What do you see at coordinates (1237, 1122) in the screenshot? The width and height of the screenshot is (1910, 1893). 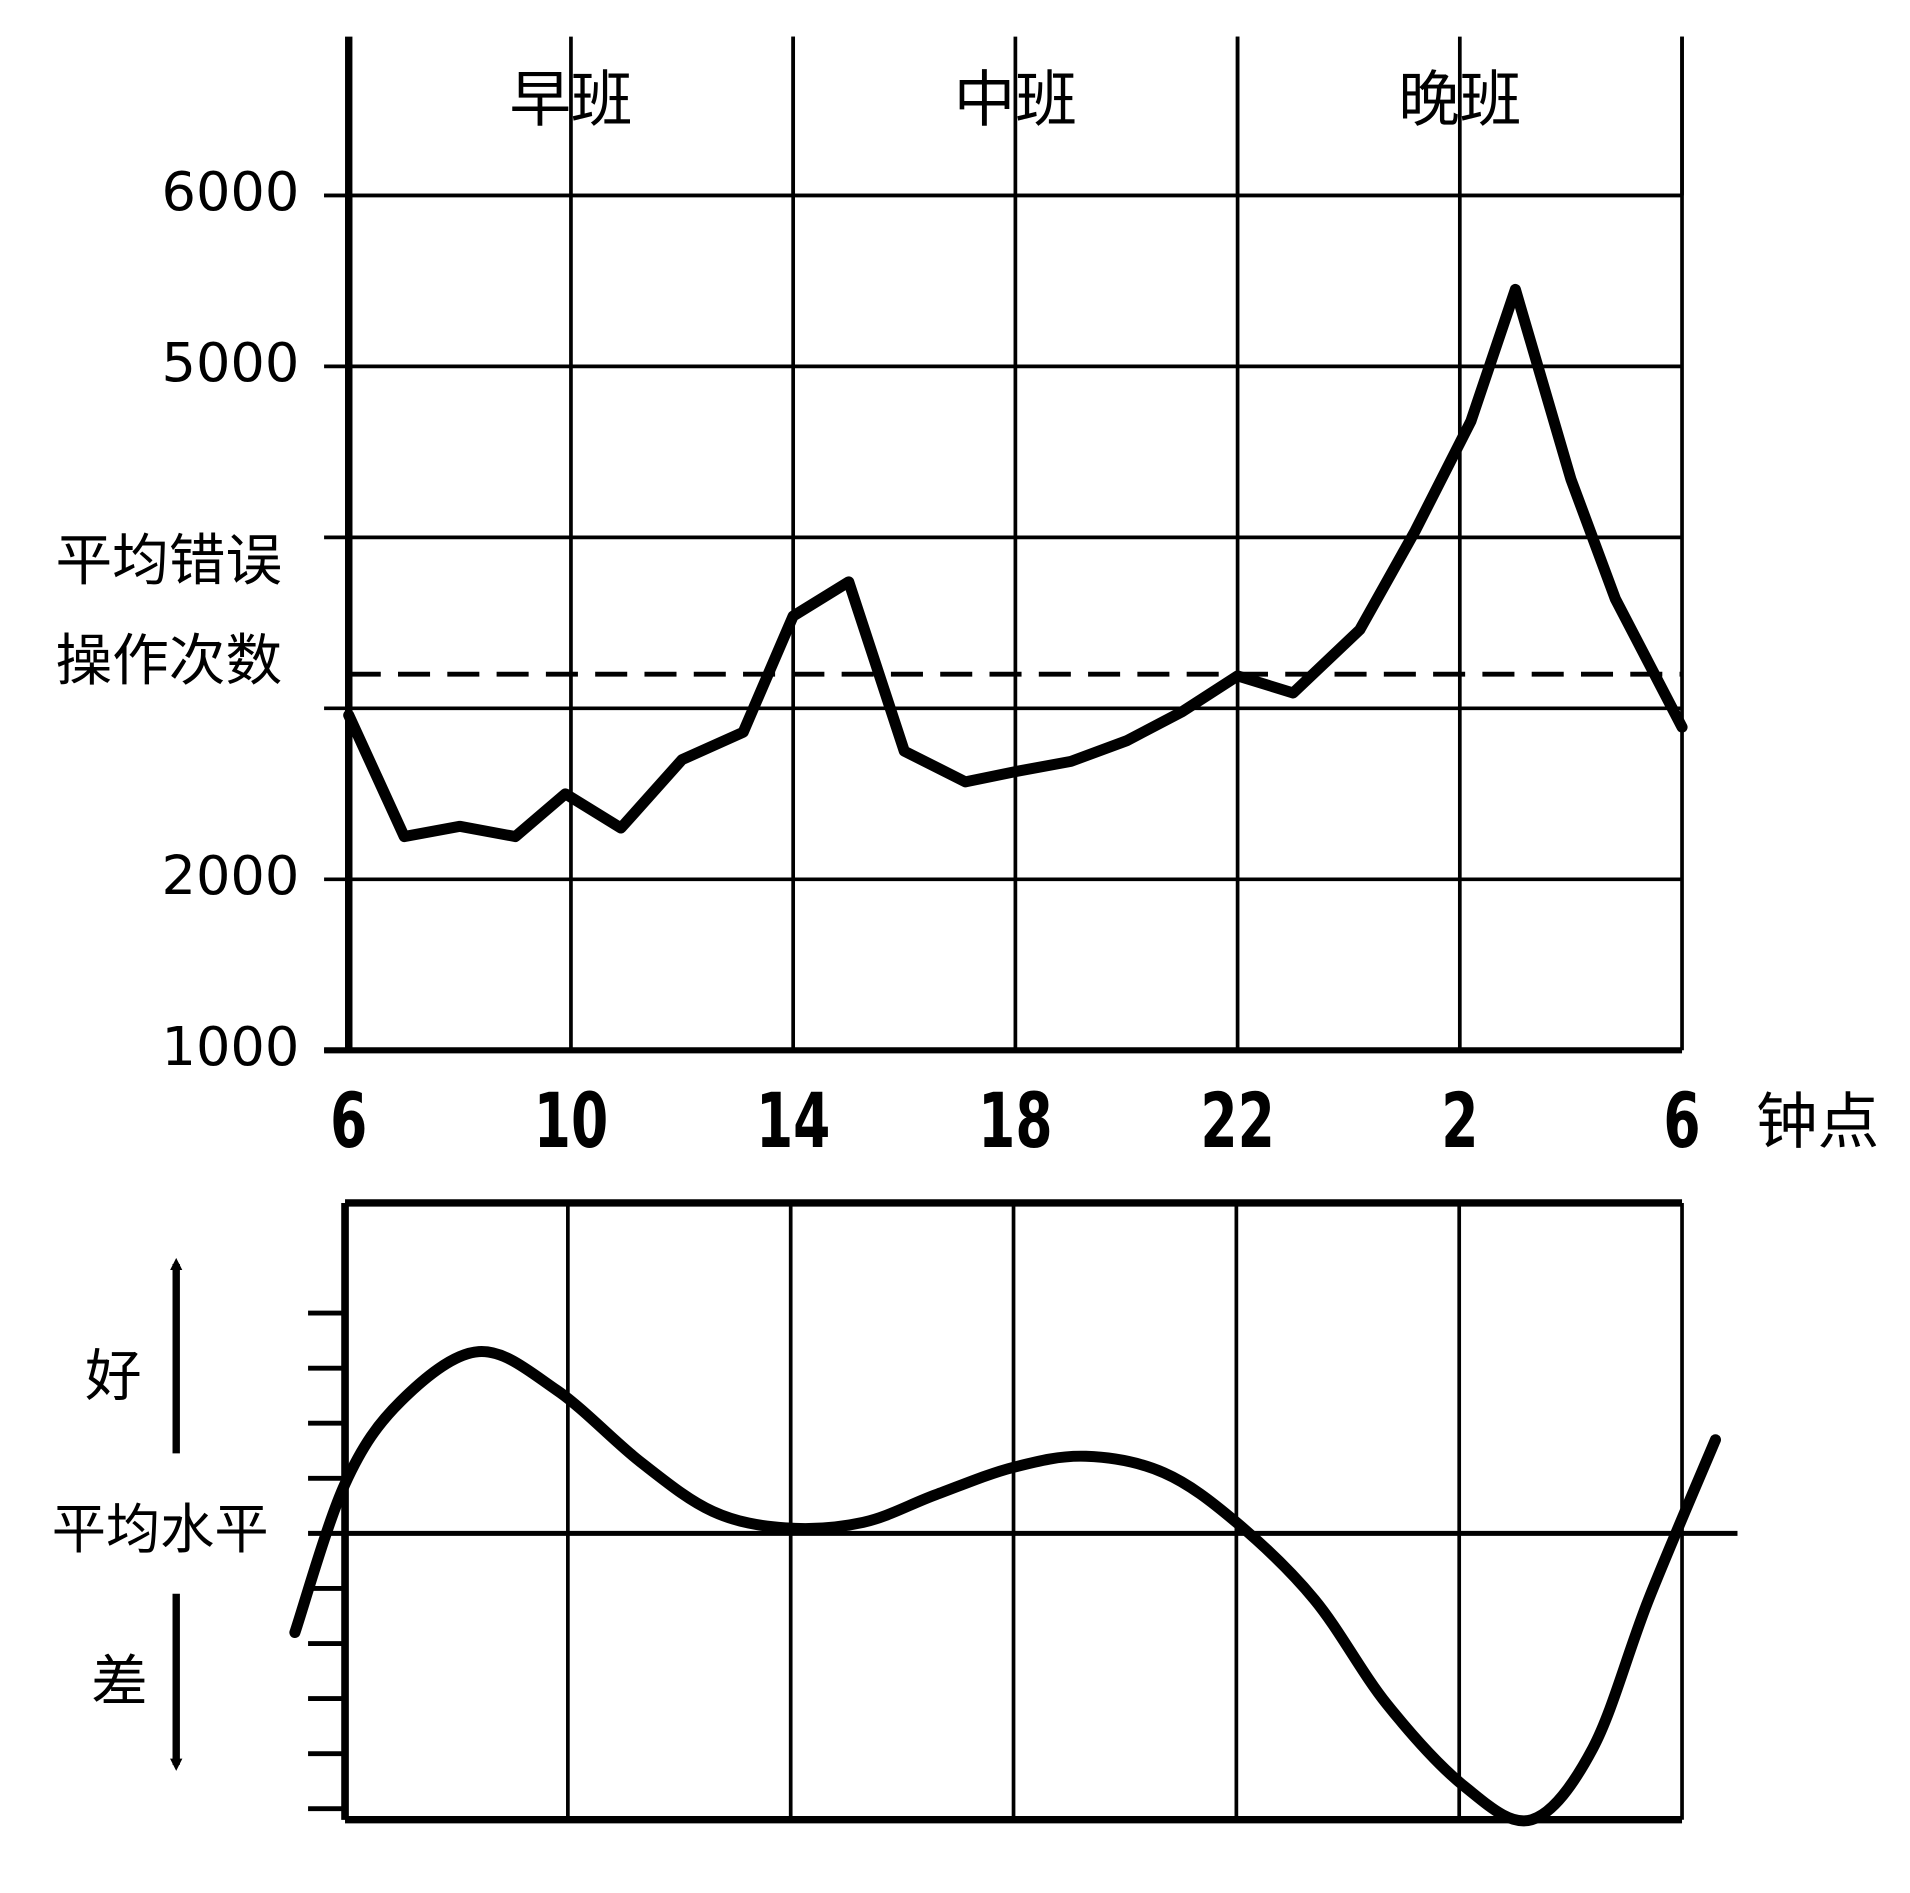 I see `x-tick-label: 22` at bounding box center [1237, 1122].